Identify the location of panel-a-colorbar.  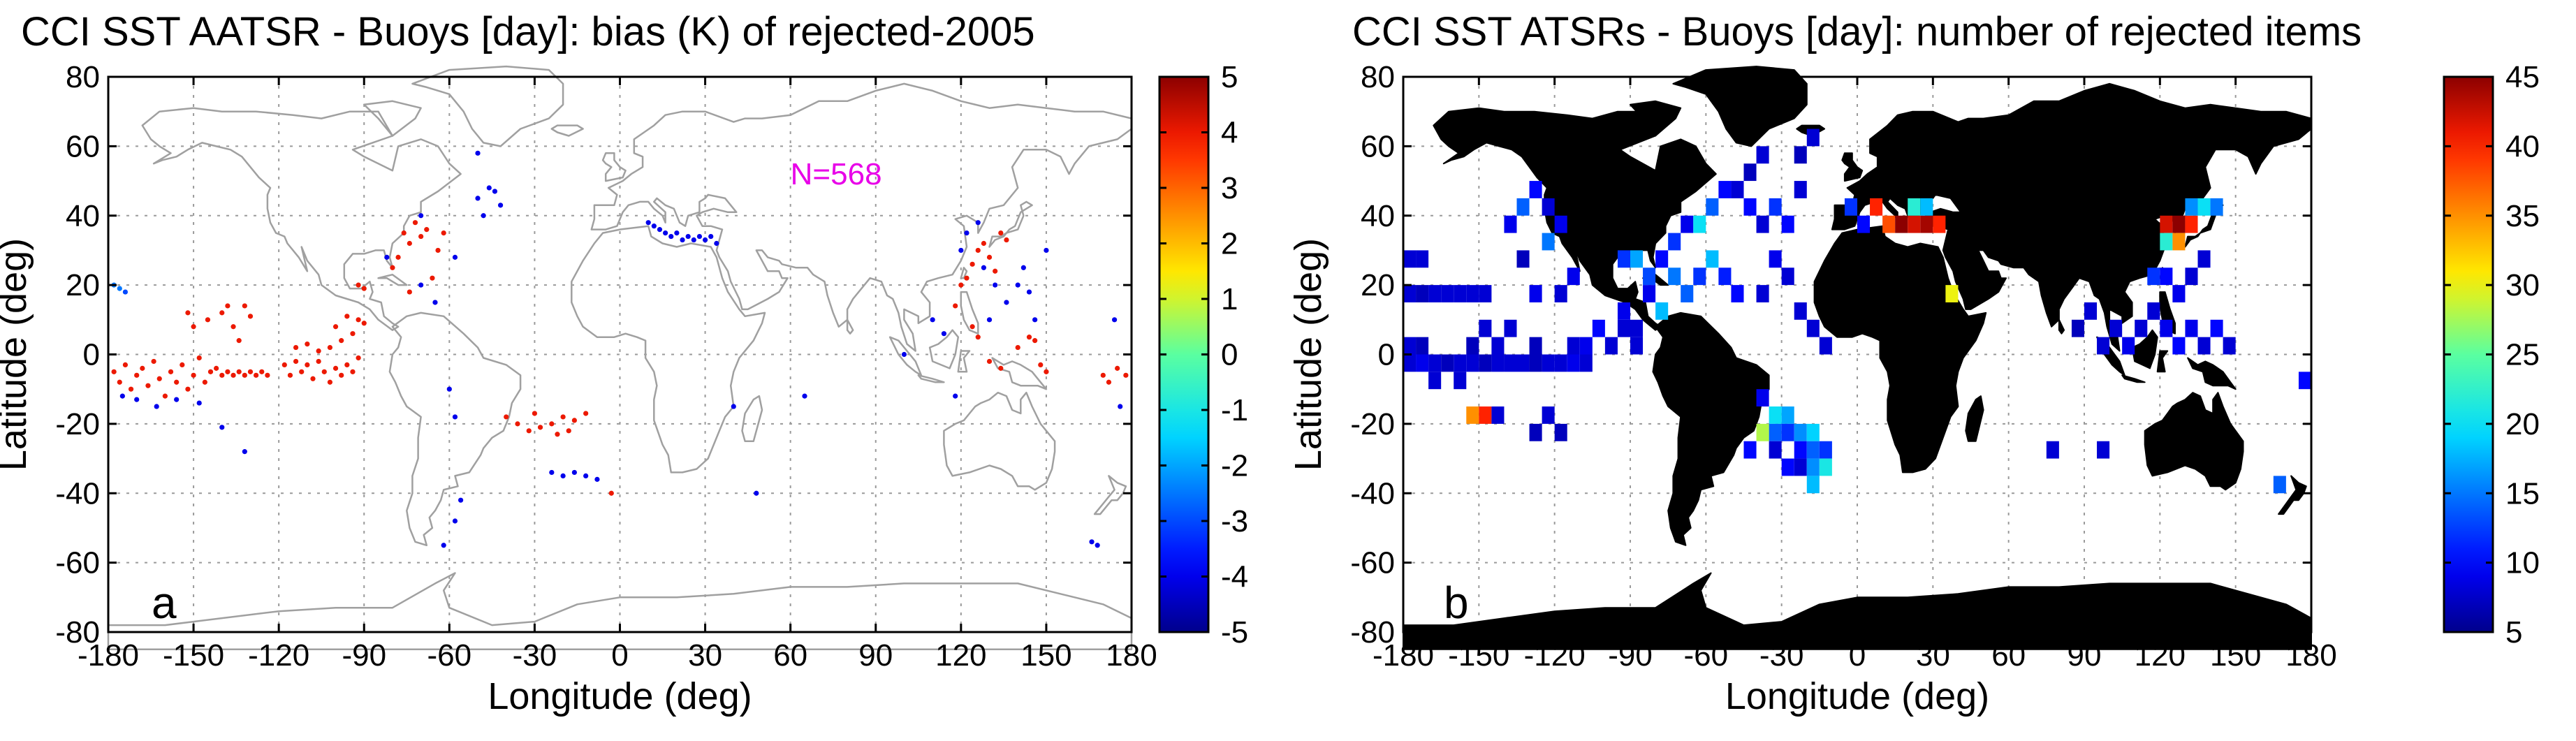
(1184, 354).